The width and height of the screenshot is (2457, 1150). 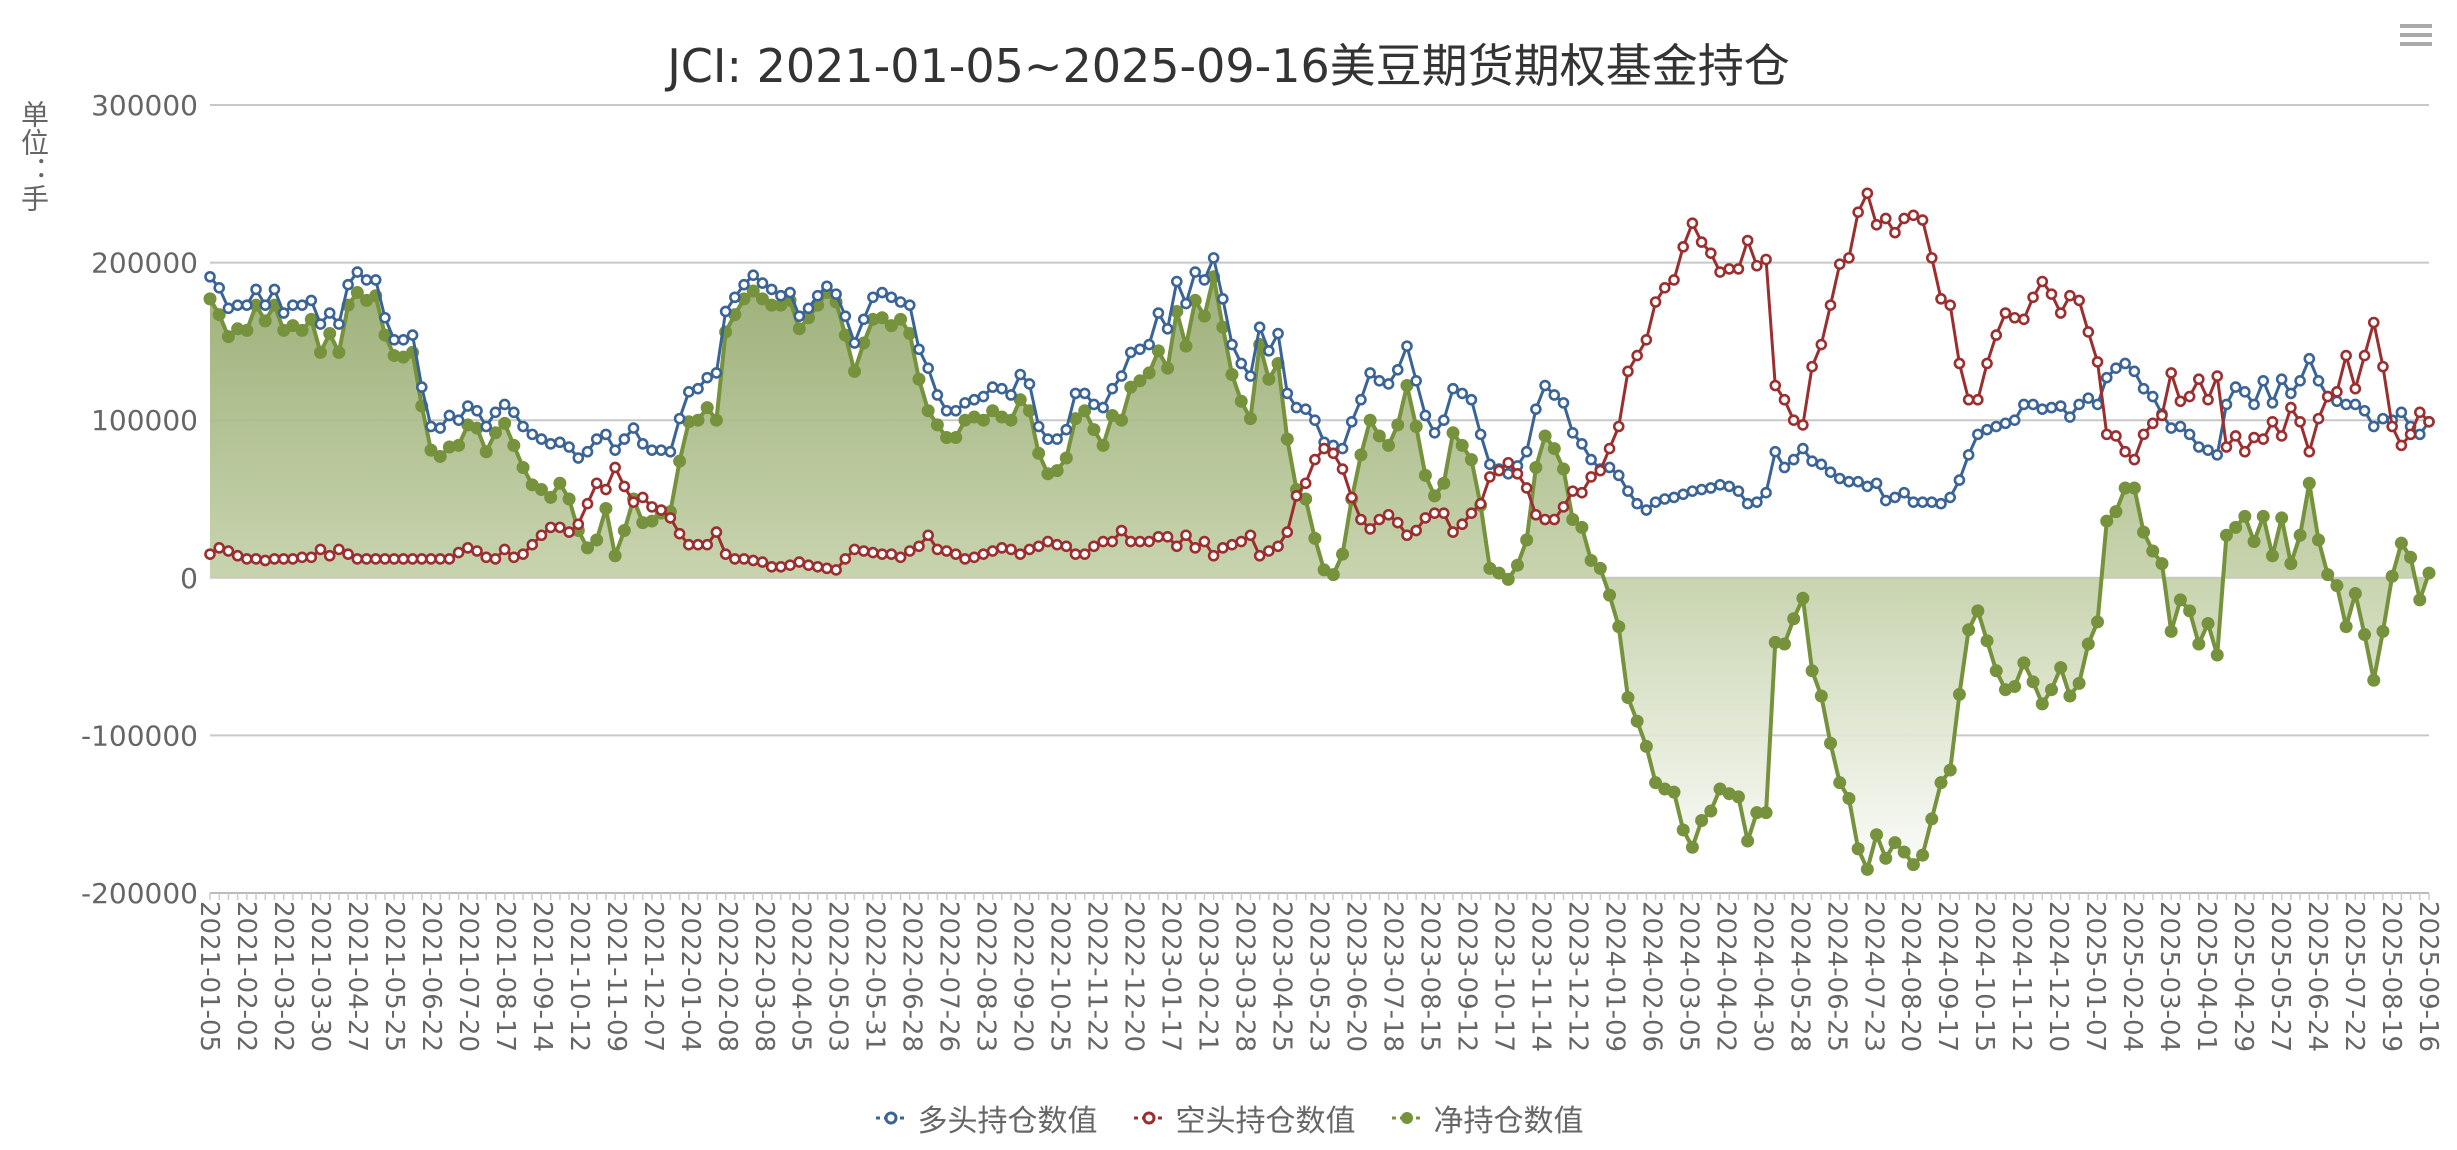 What do you see at coordinates (542, 976) in the screenshot?
I see `x-tick-label: 2021-09-14` at bounding box center [542, 976].